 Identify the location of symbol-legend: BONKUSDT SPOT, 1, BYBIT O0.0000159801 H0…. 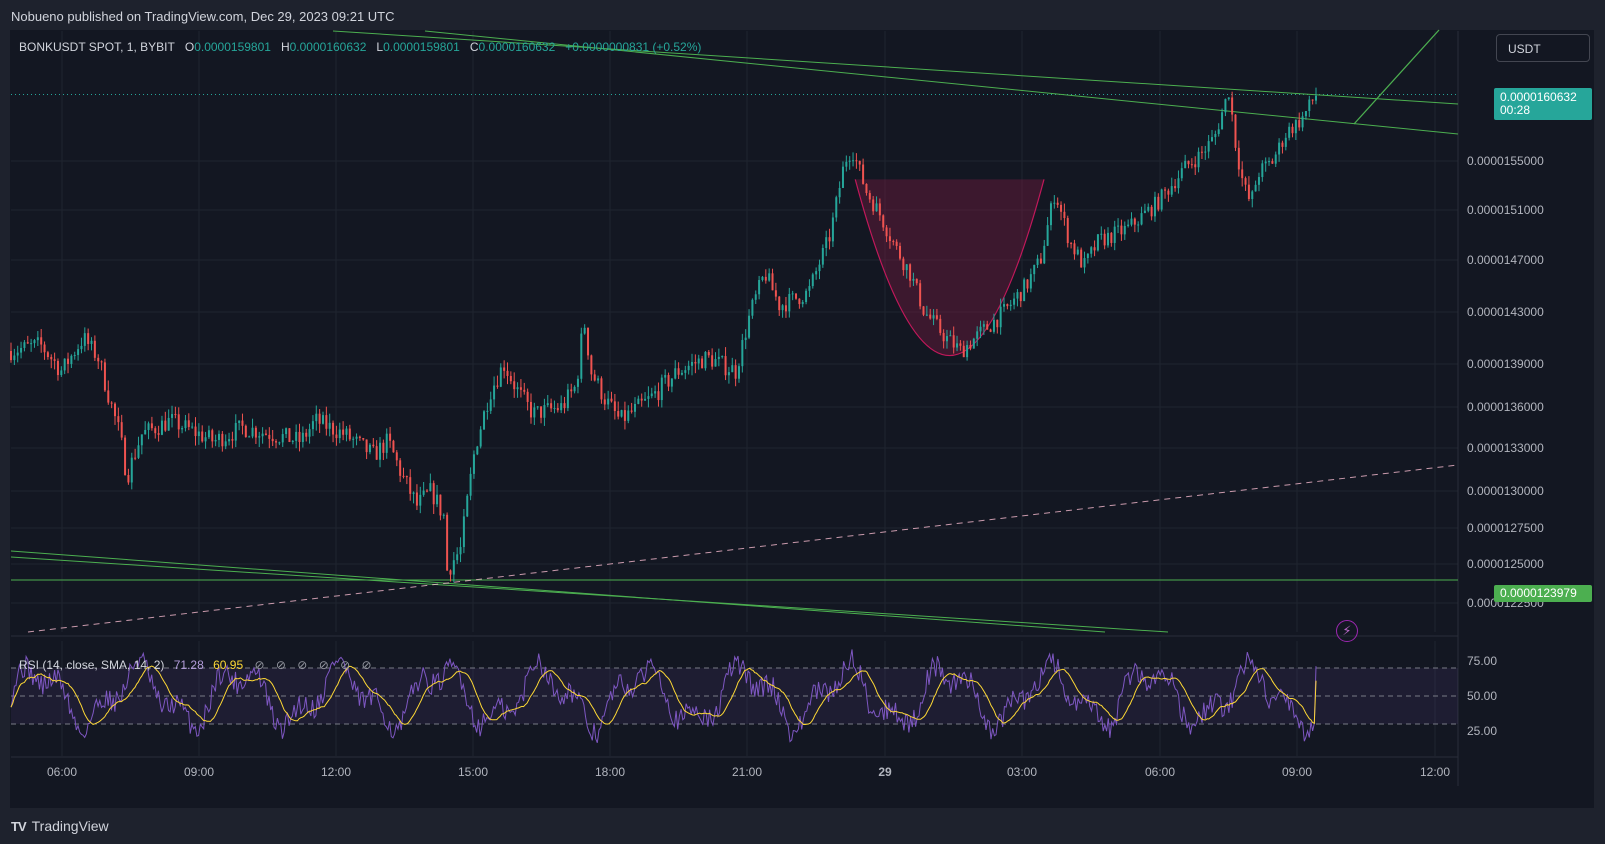
(360, 47).